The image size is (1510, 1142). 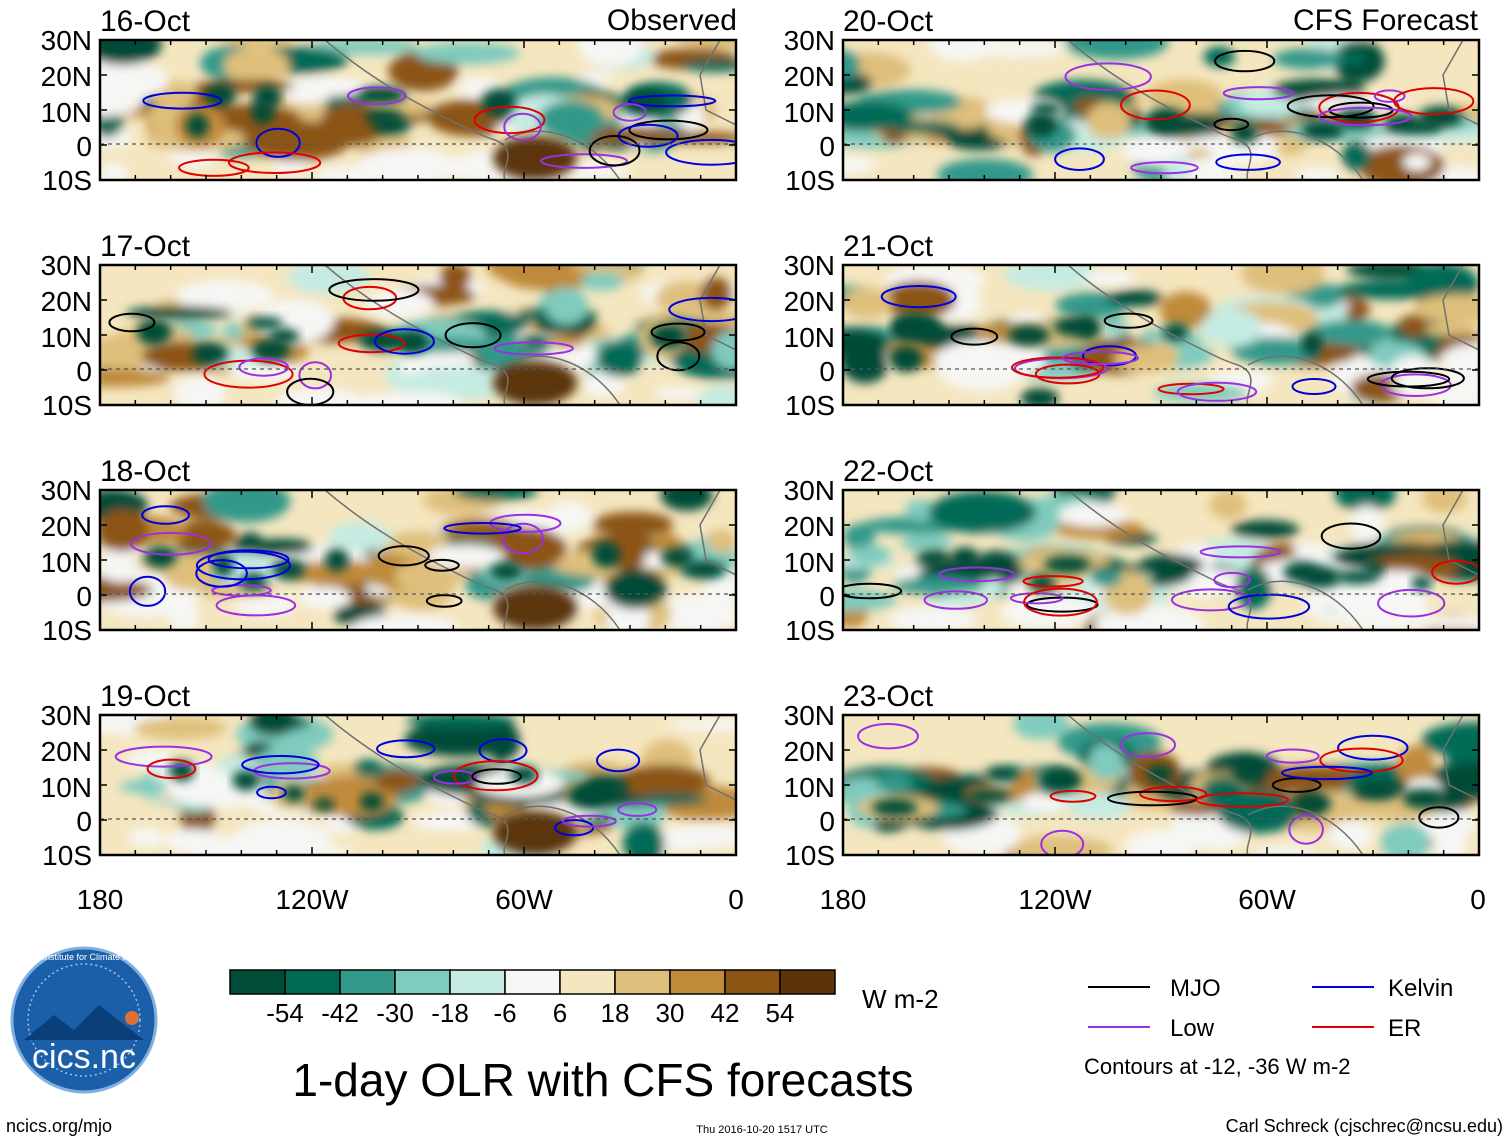 I want to click on logo-ring, so click(x=84, y=1020).